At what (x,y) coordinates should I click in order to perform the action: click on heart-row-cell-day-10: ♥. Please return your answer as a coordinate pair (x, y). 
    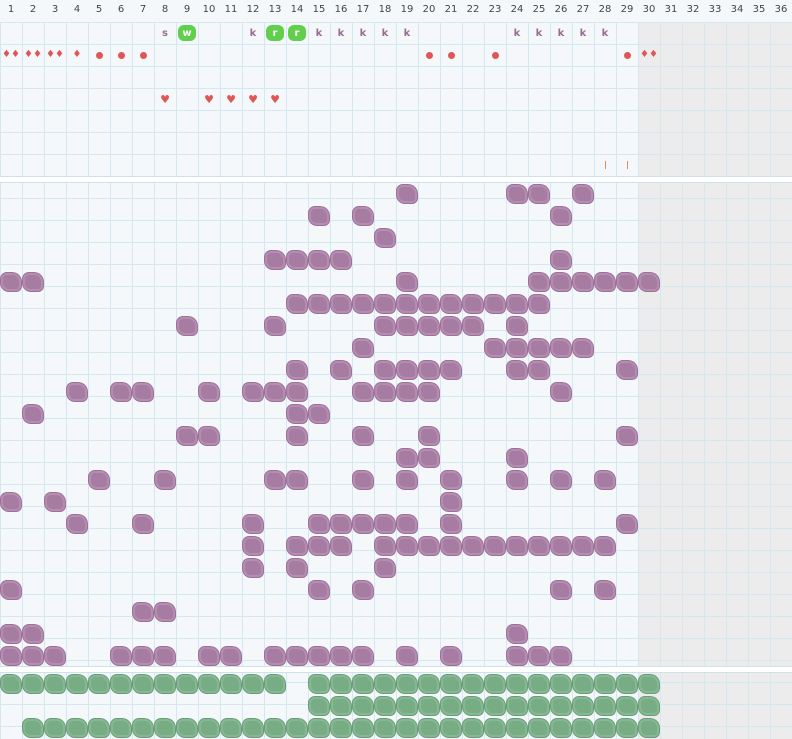
    Looking at the image, I should click on (209, 99).